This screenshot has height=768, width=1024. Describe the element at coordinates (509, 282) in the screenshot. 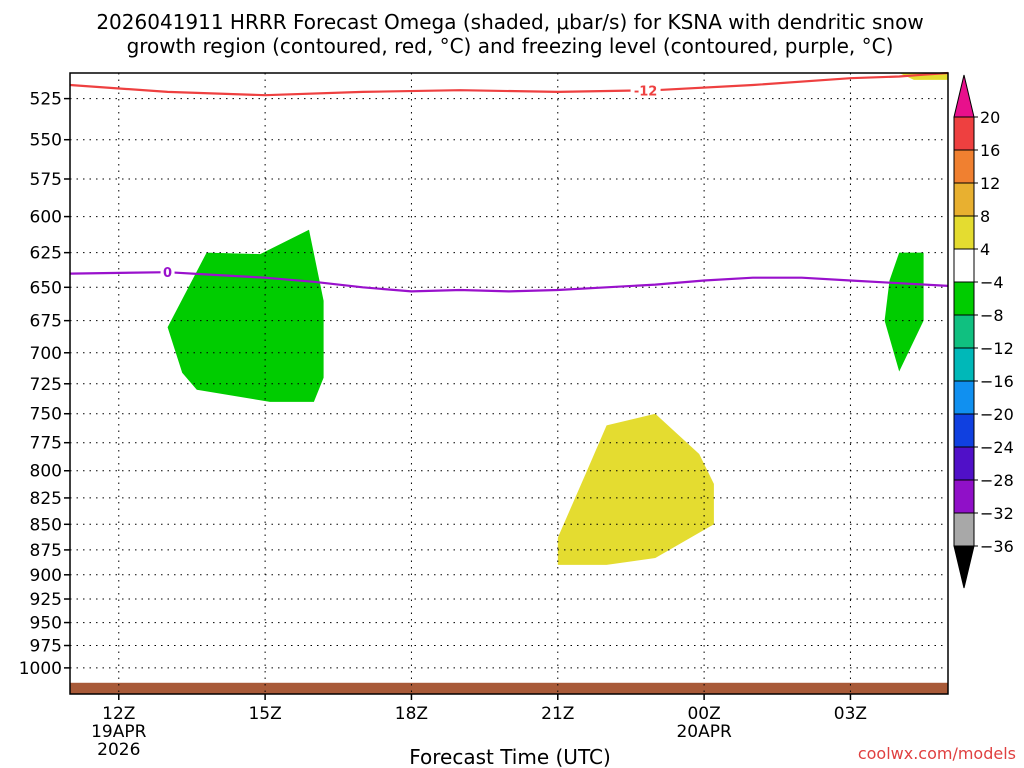

I see `freezing-level-contour` at that location.